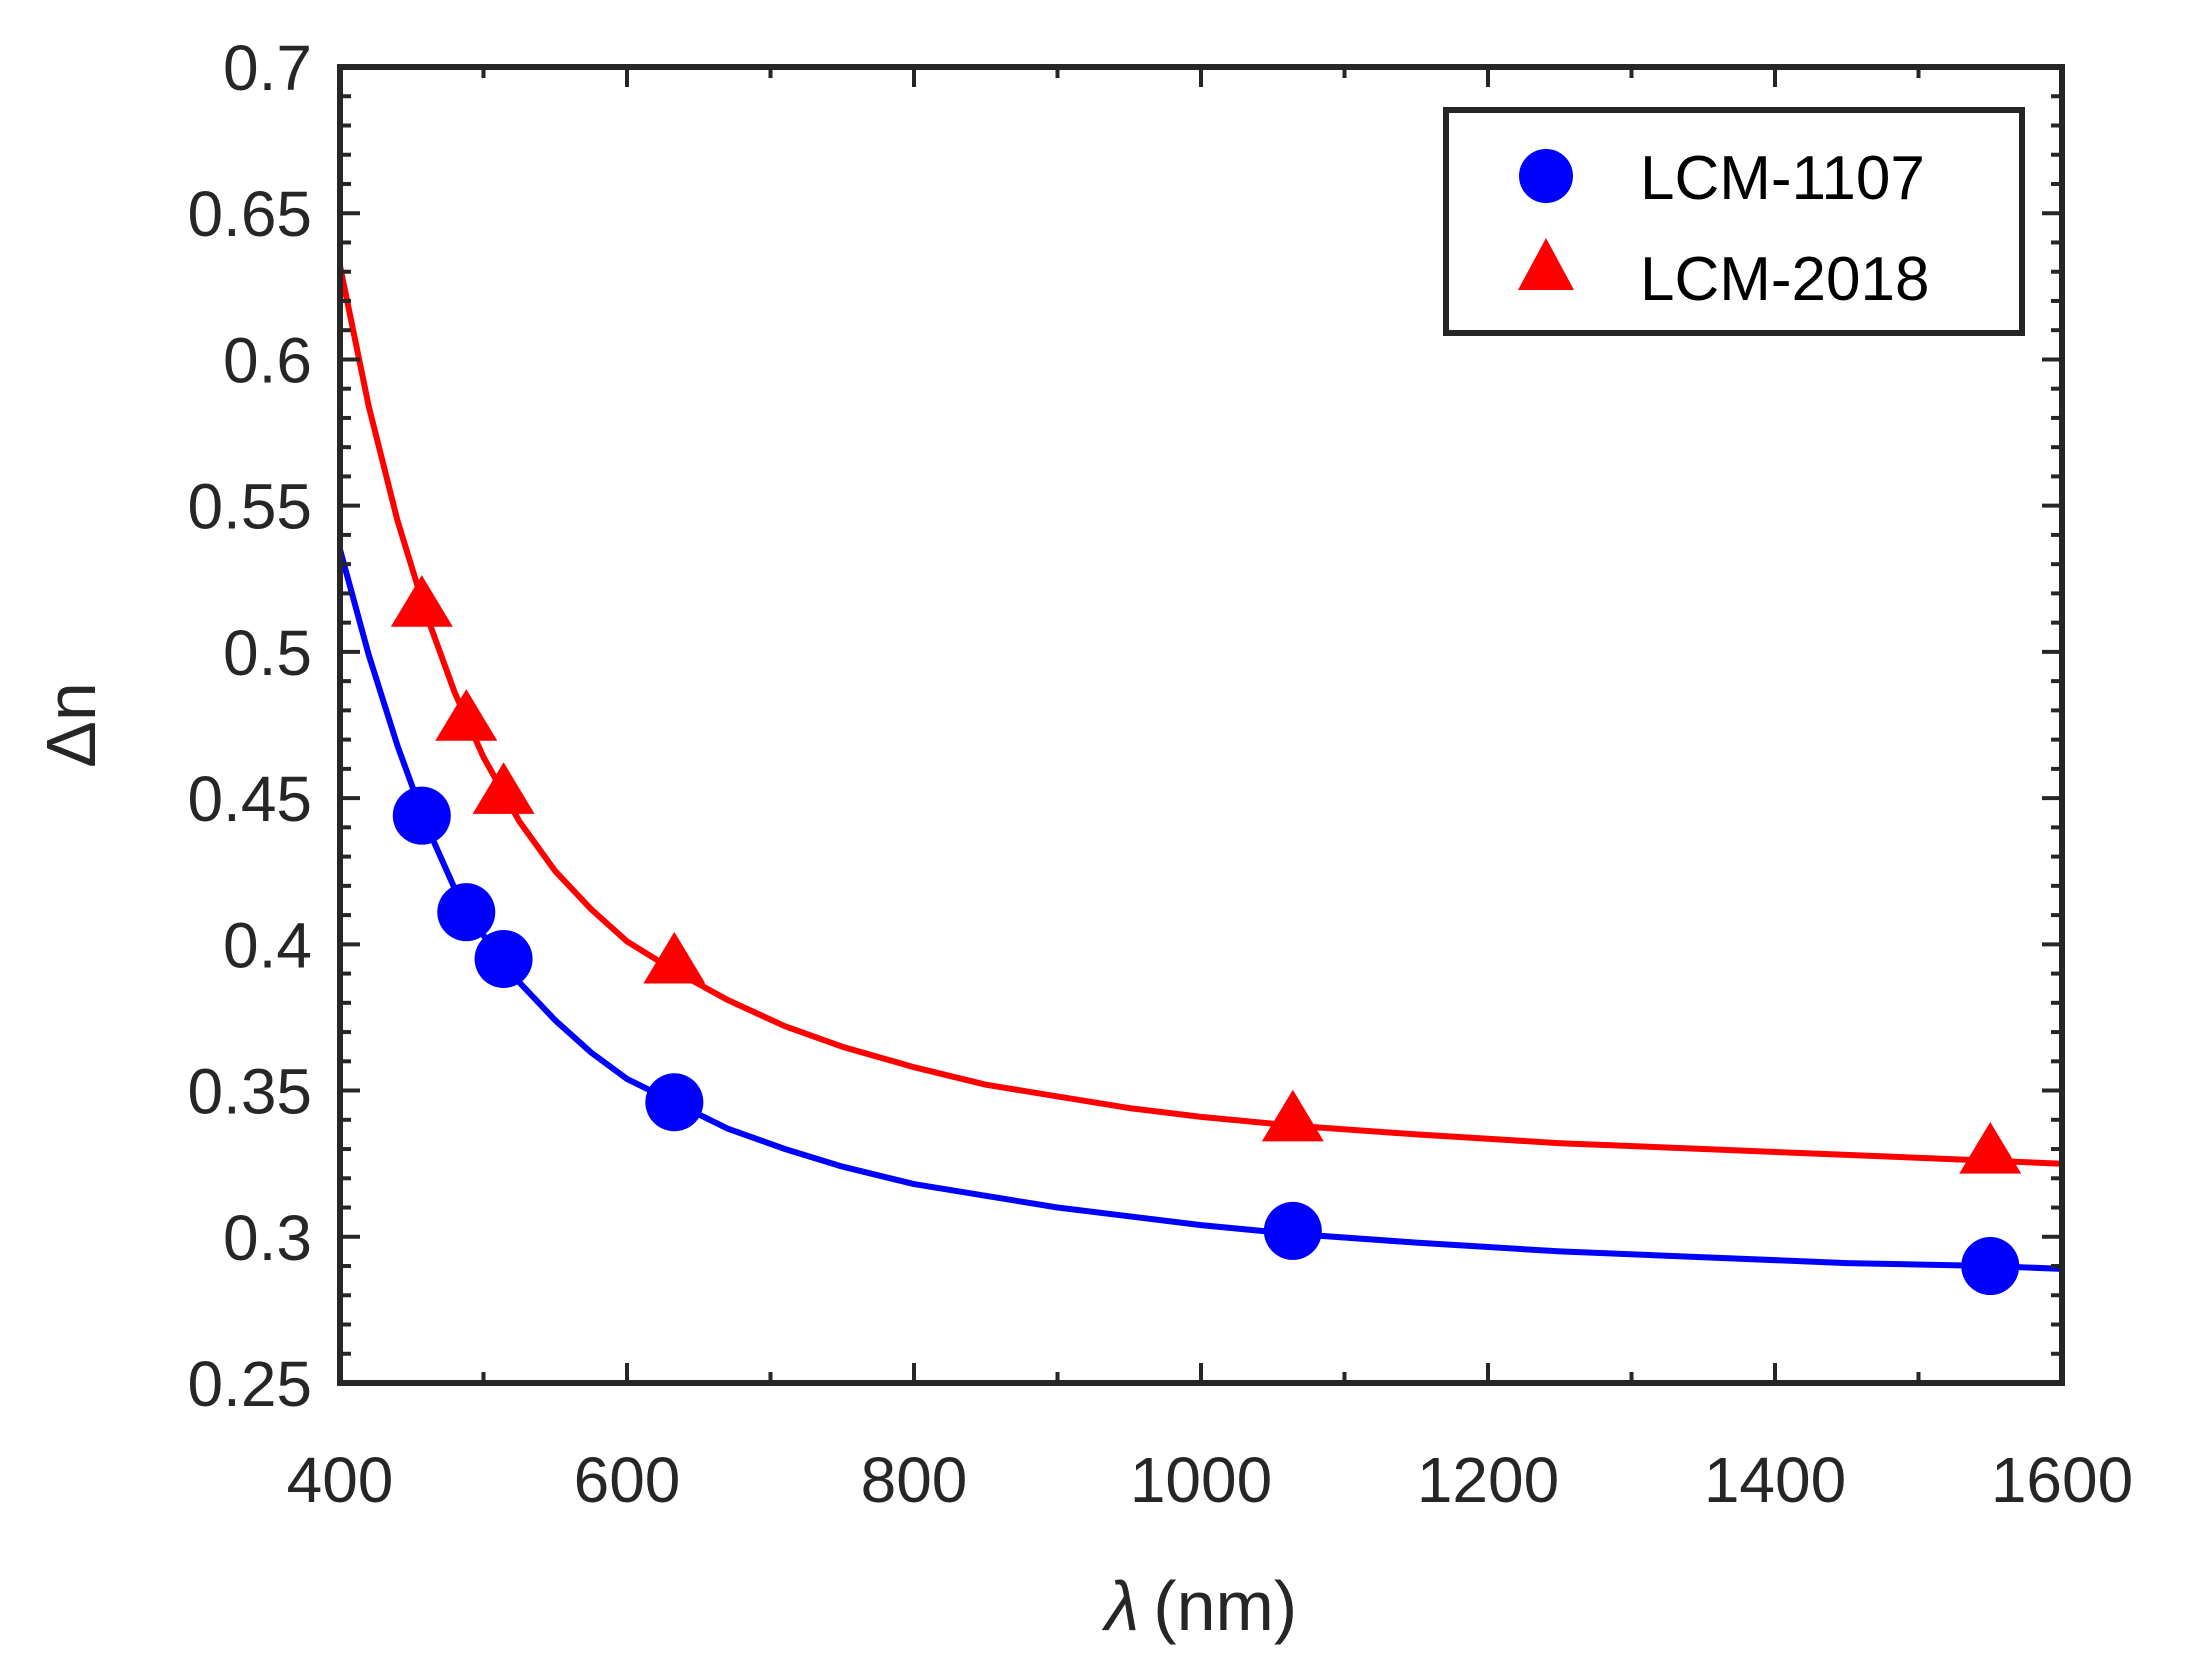 The image size is (2197, 1672). Describe the element at coordinates (1784, 279) in the screenshot. I see `legend-label-lcm-2018: LCM-2018` at that location.